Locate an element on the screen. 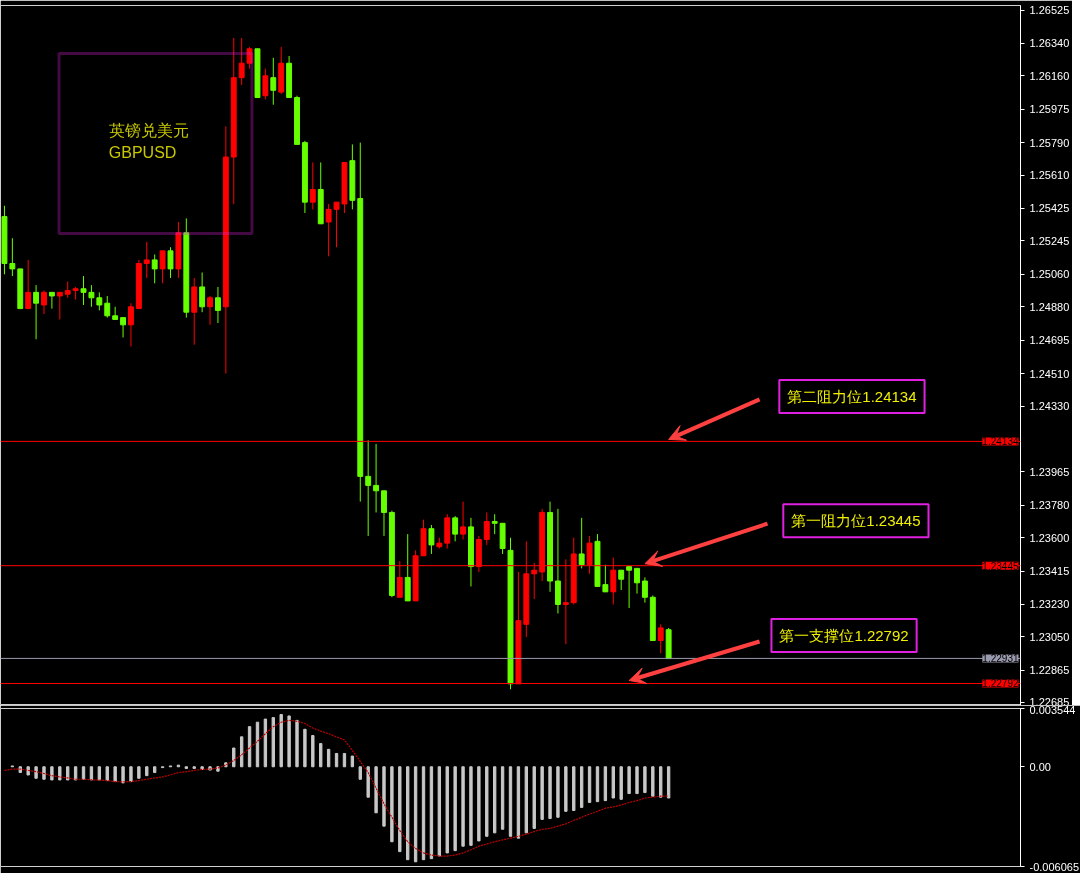 The image size is (1080, 873). annotation: 第一支撑位1.22792 is located at coordinates (844, 635).